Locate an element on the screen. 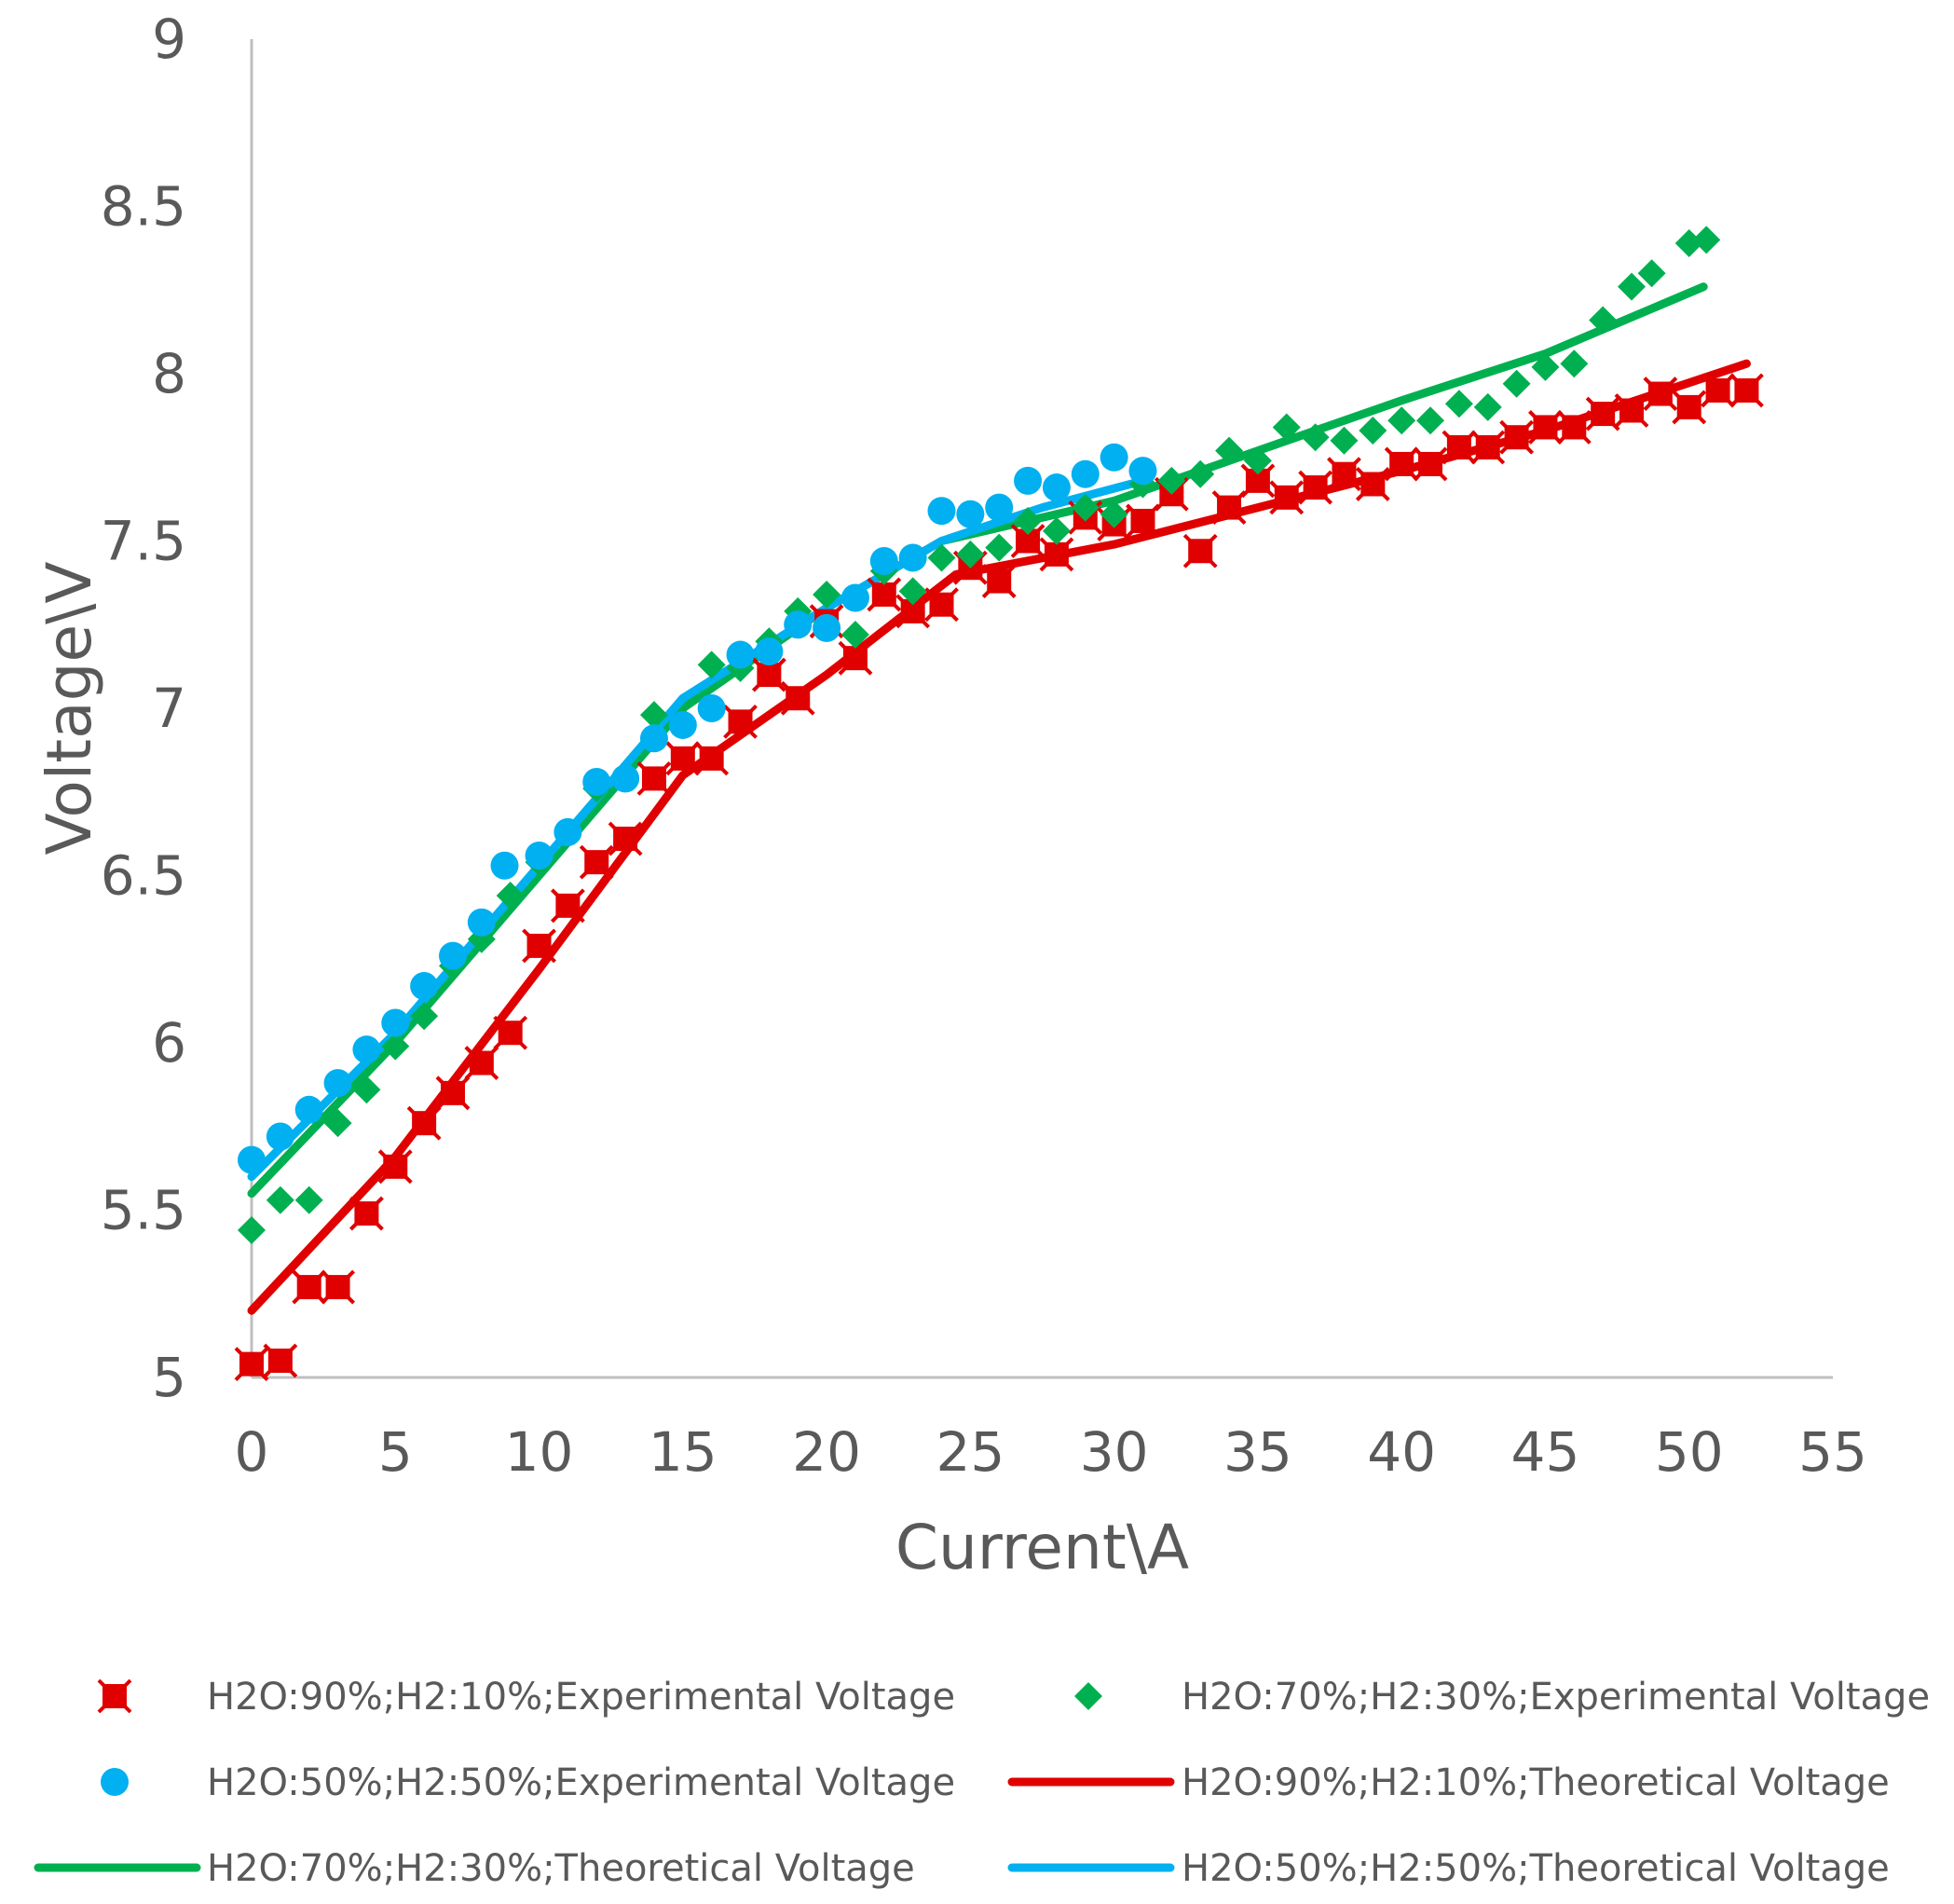 The width and height of the screenshot is (1954, 1904). legend-label: H2O:50%;H2:50%;Theoretical Voltage is located at coordinates (1536, 1868).